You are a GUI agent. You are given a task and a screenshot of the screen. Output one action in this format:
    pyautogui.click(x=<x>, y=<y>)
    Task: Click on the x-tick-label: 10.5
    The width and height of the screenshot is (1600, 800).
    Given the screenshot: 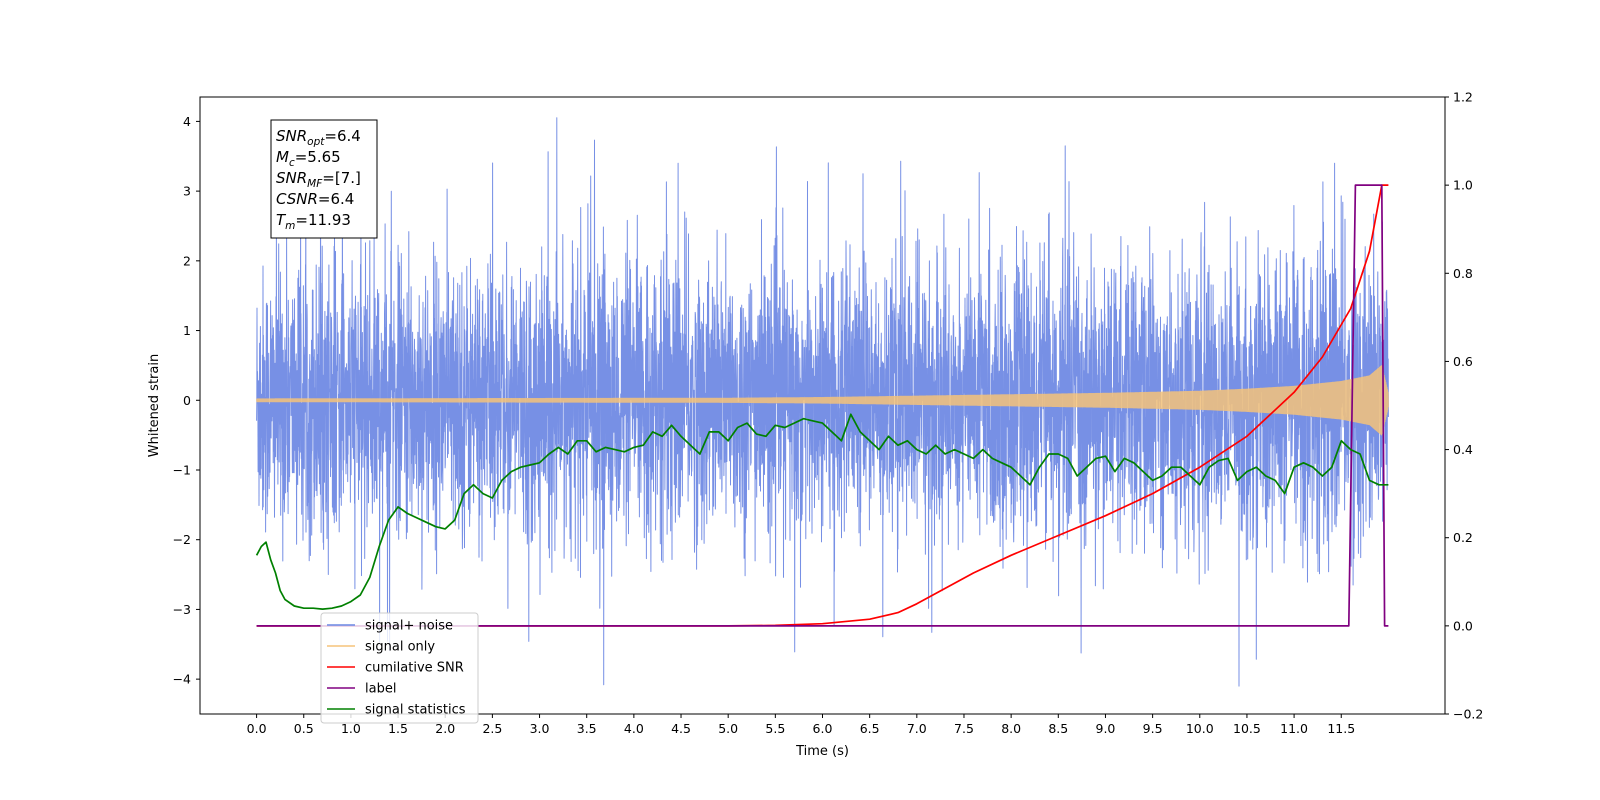 What is the action you would take?
    pyautogui.click(x=1247, y=728)
    